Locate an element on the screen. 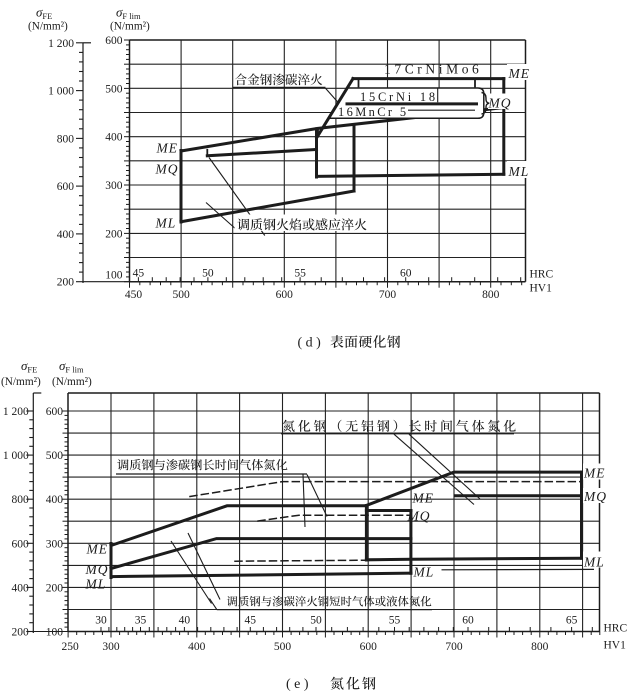 The width and height of the screenshot is (627, 697). svg-text: 30 is located at coordinates (101, 620).